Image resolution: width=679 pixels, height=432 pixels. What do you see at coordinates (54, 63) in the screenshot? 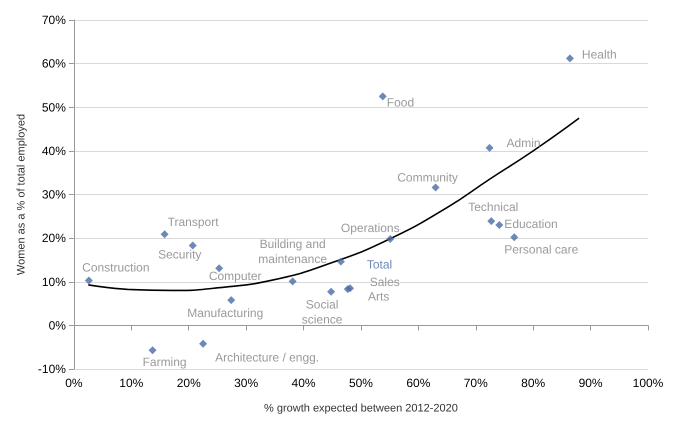
I see `y-tick-label: 60%` at bounding box center [54, 63].